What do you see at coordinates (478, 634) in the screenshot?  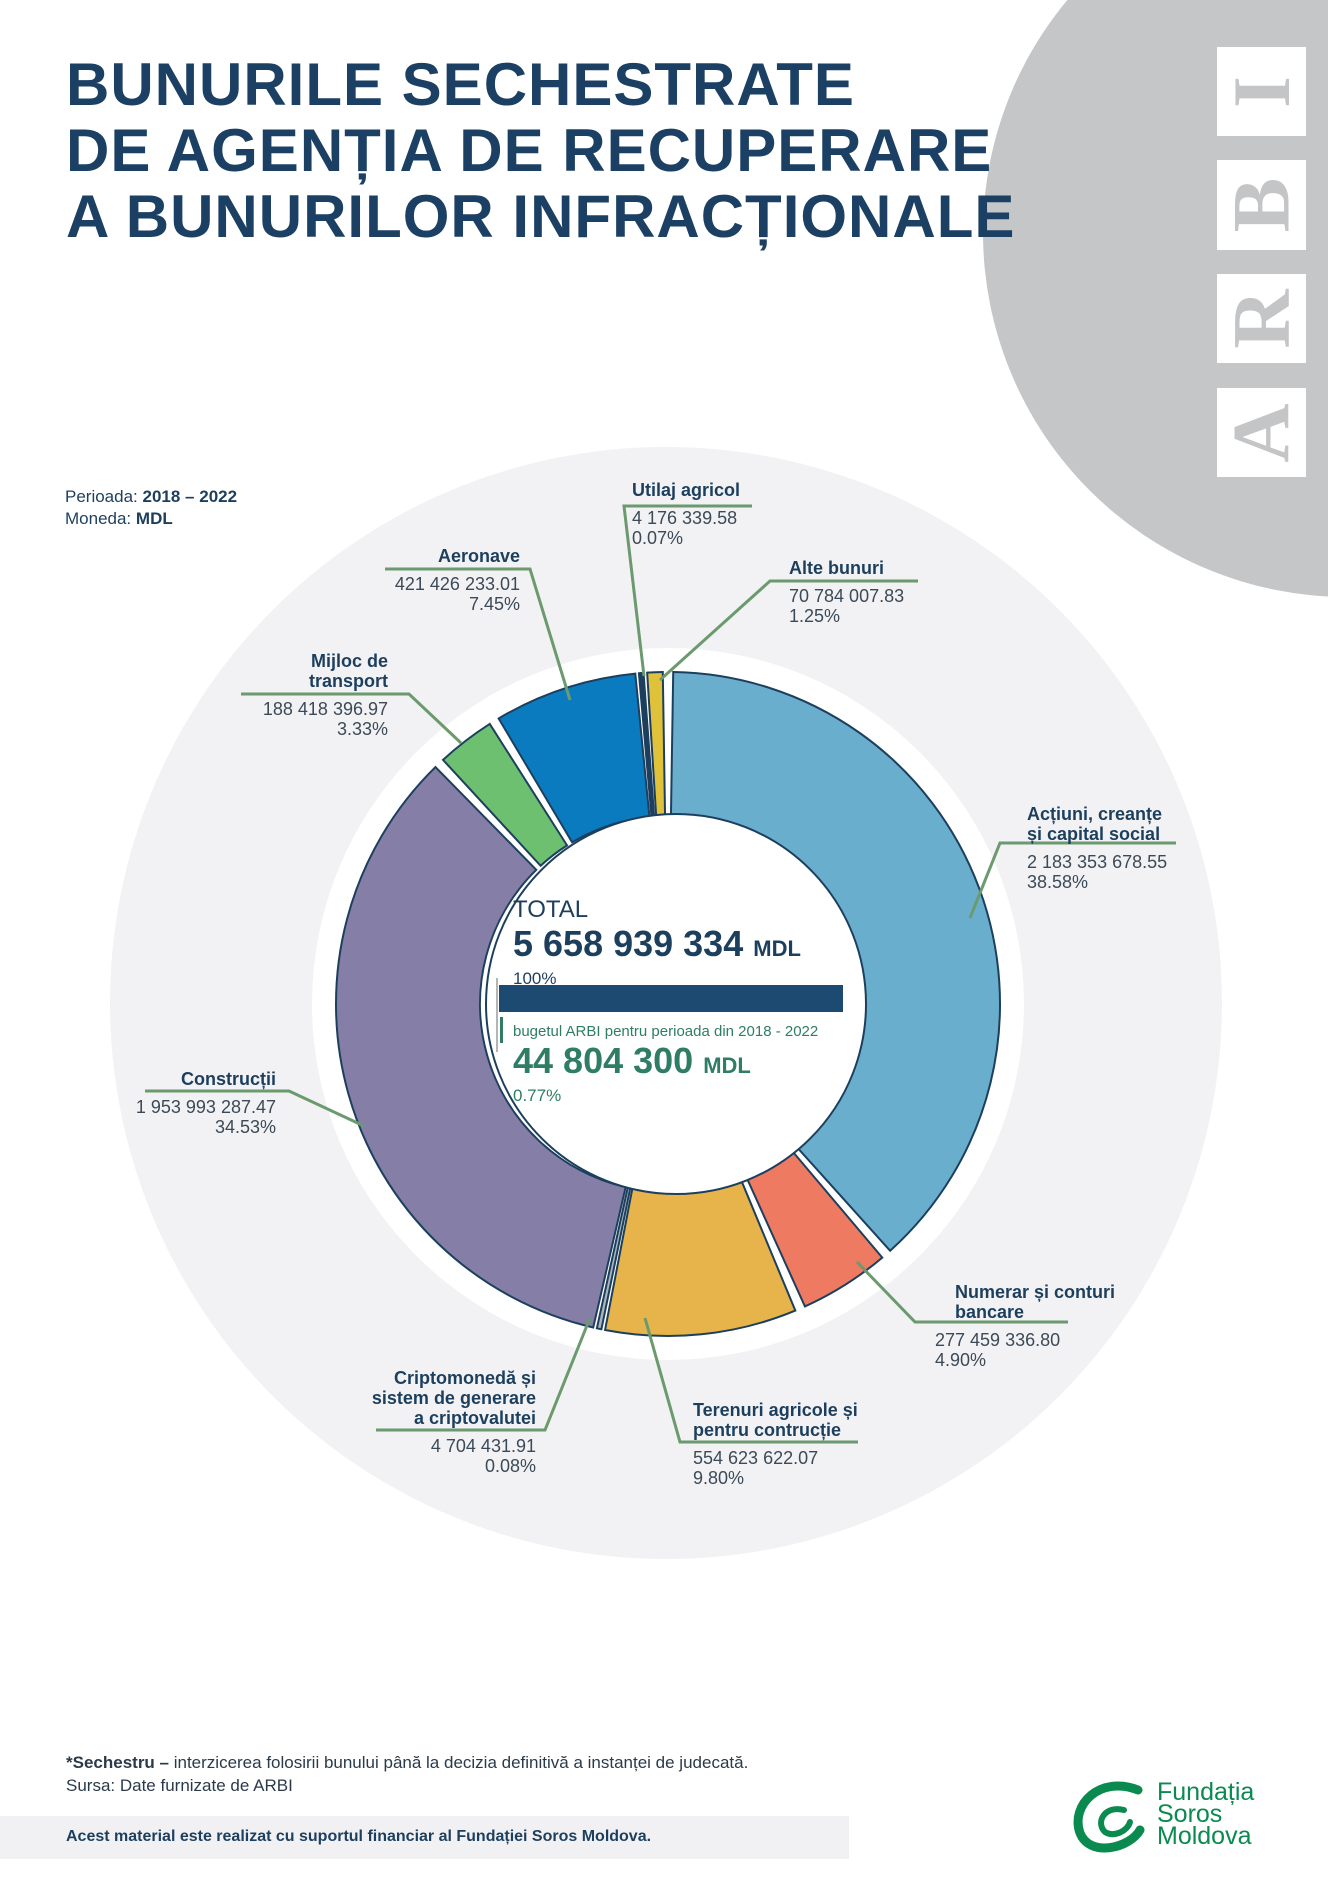 I see `leader-line-aeronave` at bounding box center [478, 634].